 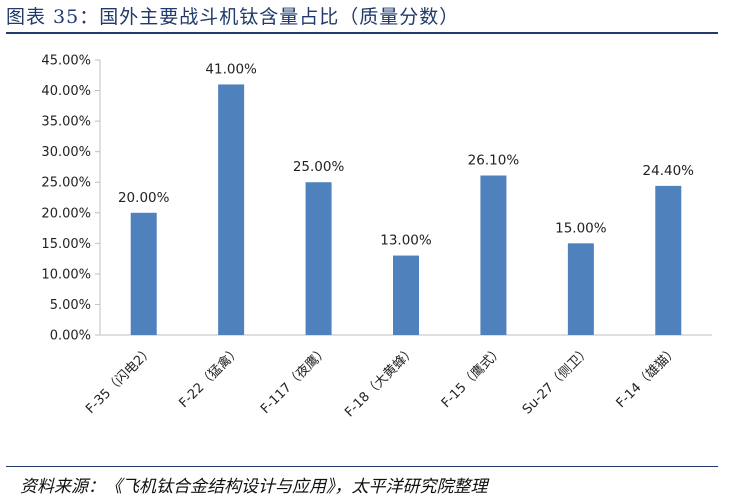 What do you see at coordinates (66, 152) in the screenshot?
I see `y-tick-label: 30.00%` at bounding box center [66, 152].